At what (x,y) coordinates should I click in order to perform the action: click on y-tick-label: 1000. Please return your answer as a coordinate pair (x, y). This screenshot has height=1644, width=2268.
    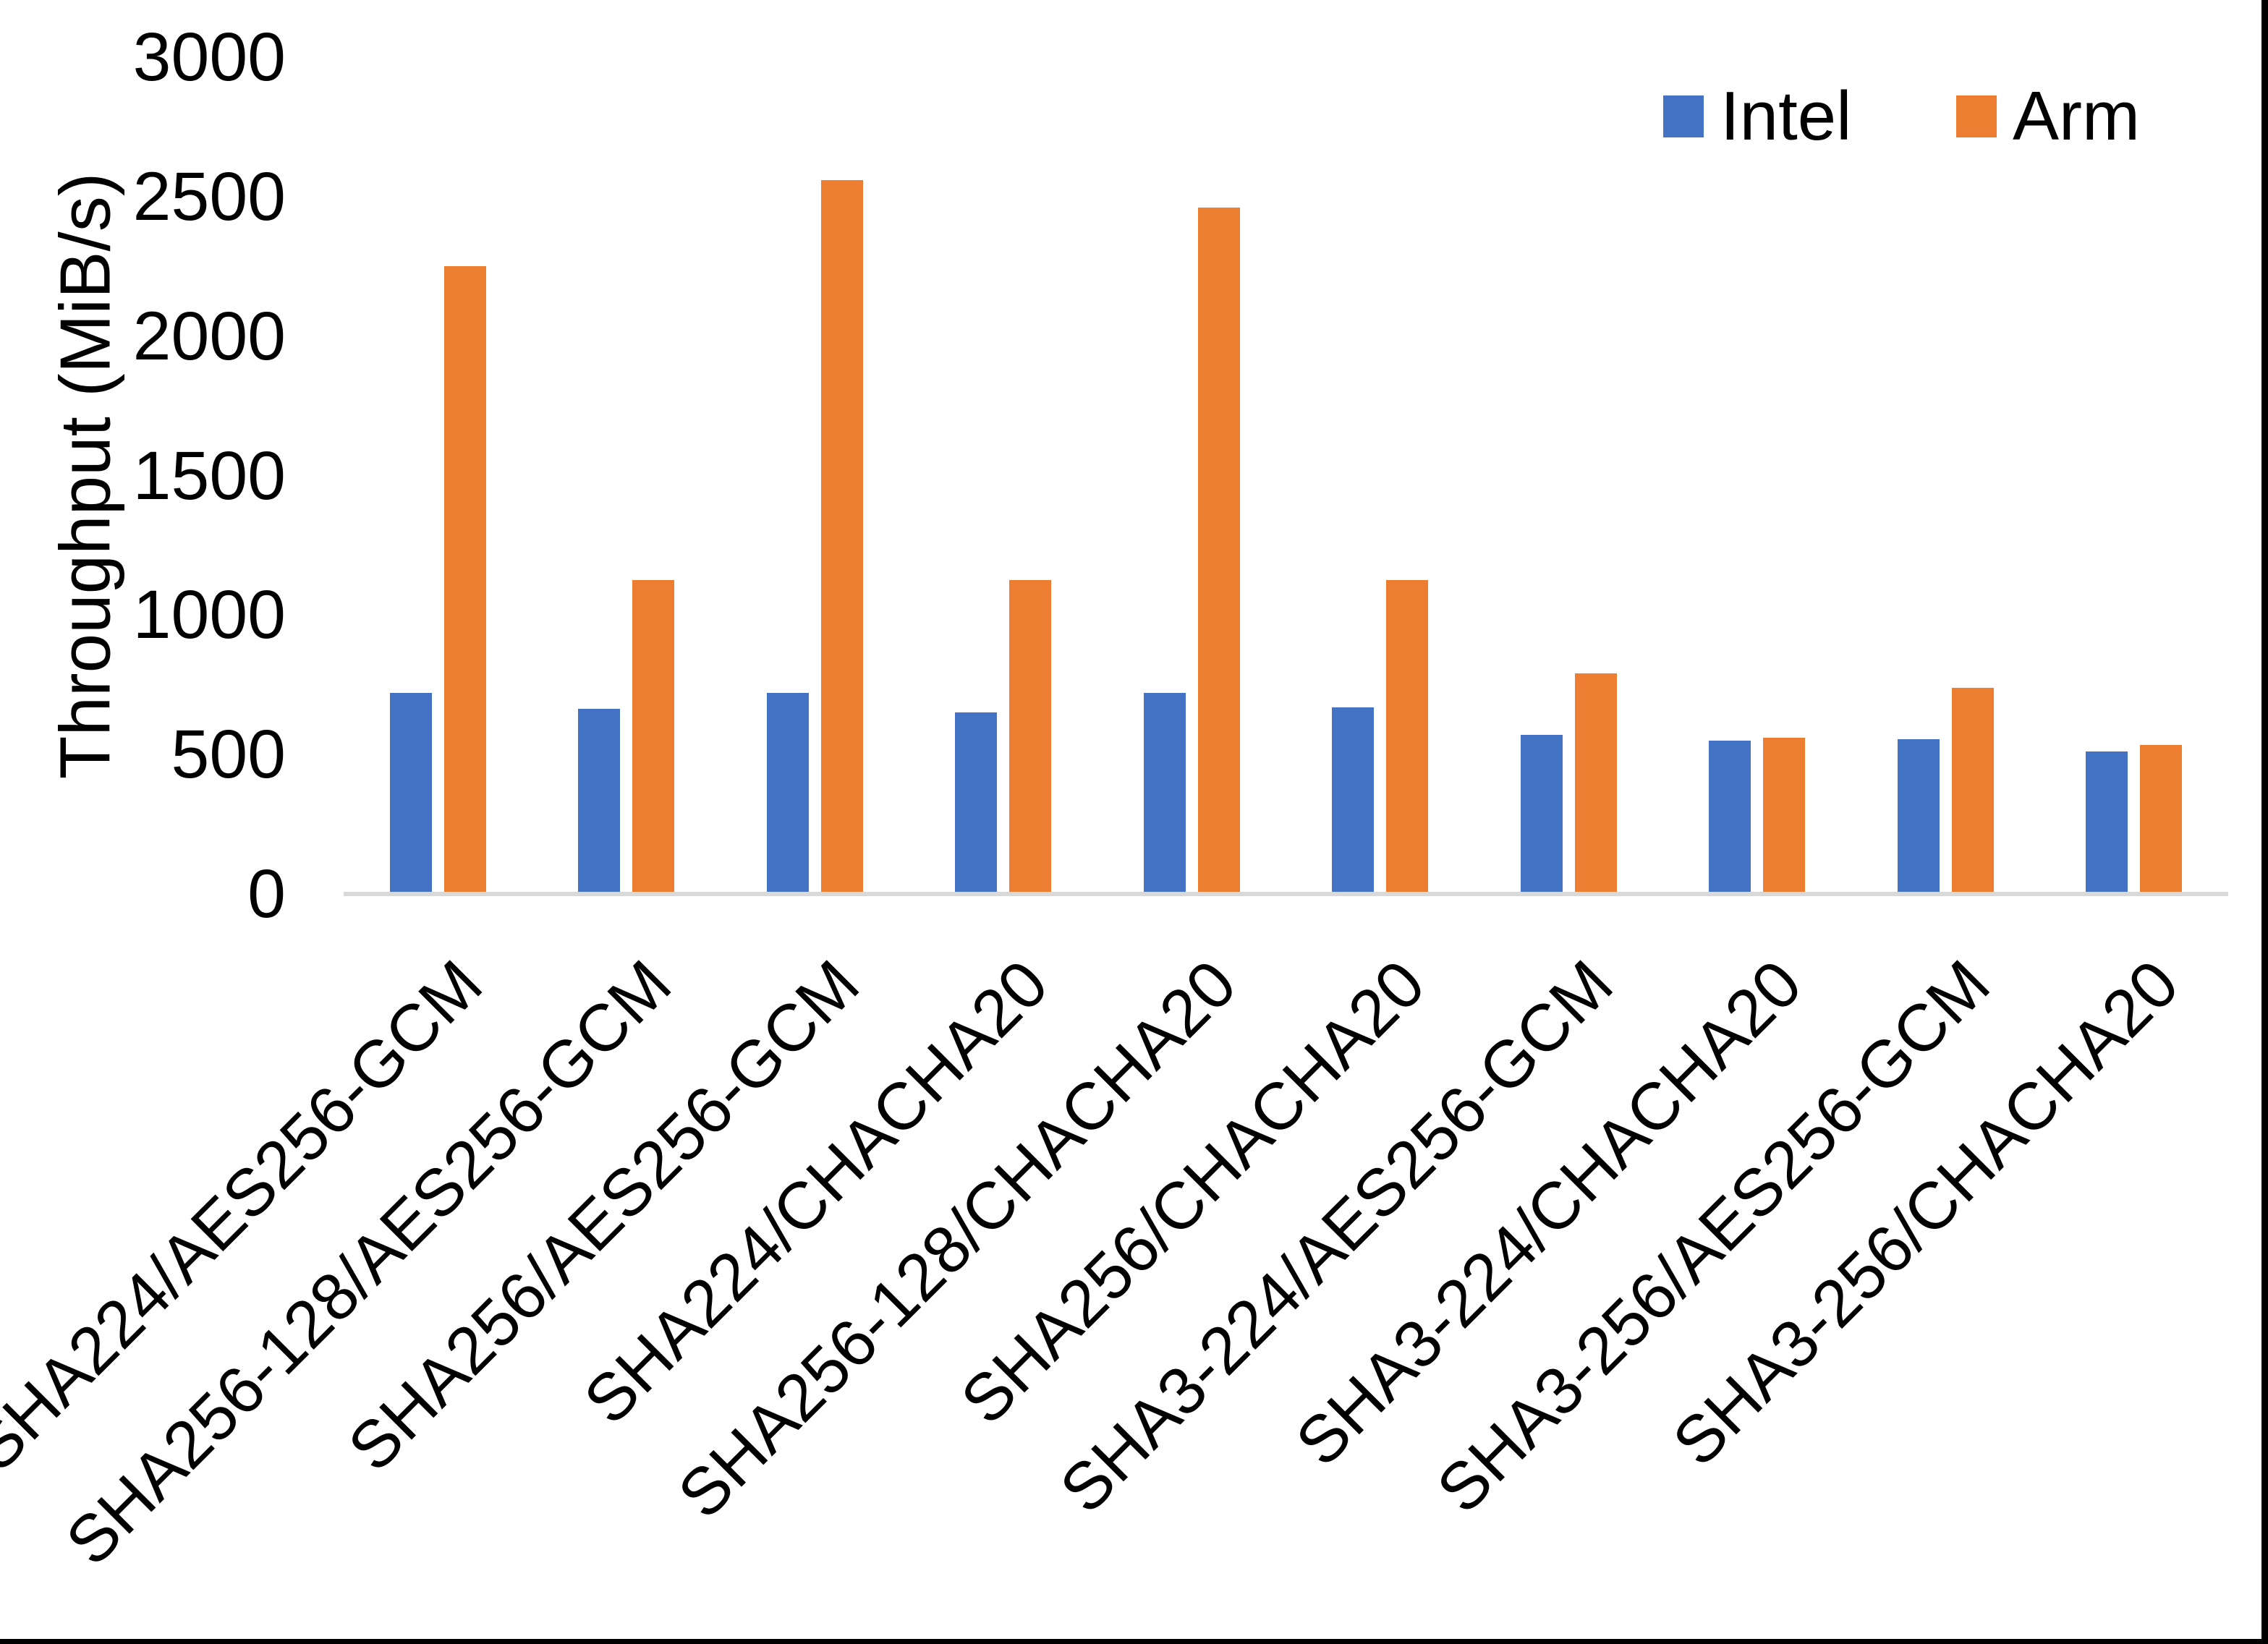
    Looking at the image, I should click on (209, 615).